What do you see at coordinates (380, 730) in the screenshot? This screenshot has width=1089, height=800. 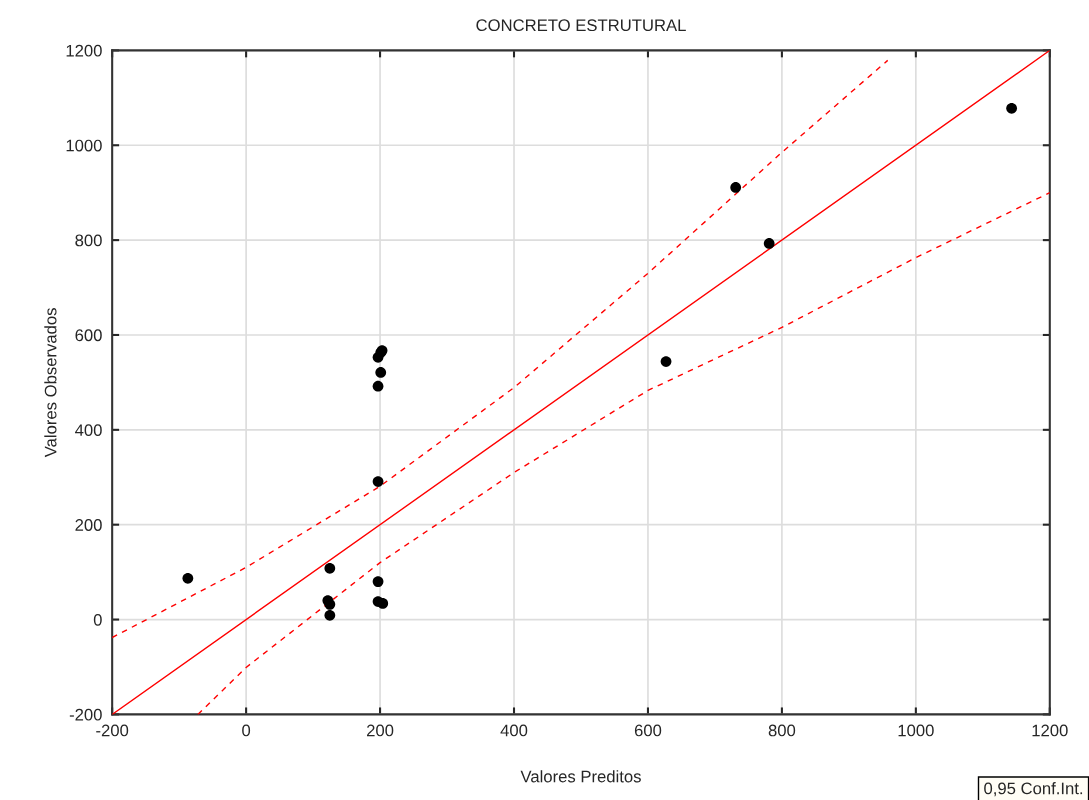 I see `x-tick-label: 200` at bounding box center [380, 730].